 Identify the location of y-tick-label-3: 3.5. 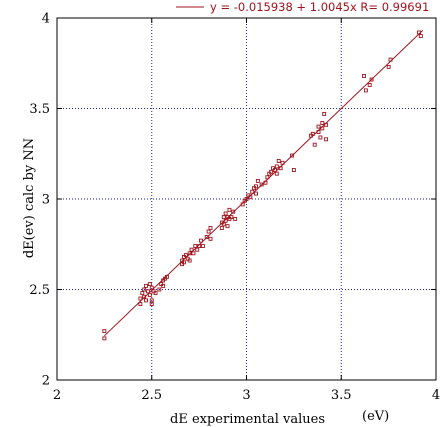
(39, 109).